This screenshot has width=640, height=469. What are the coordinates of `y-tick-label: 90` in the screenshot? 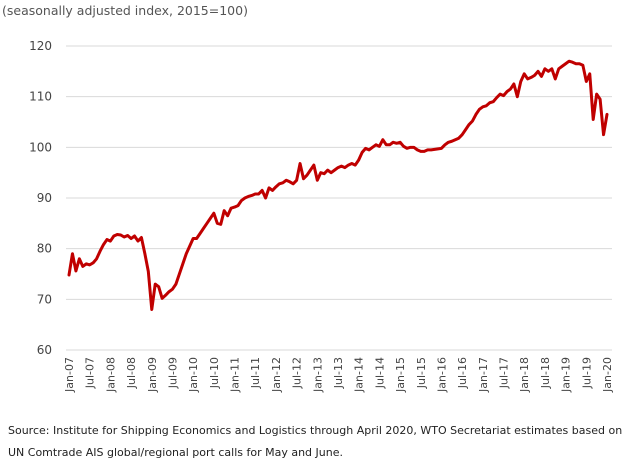 It's located at (44, 198).